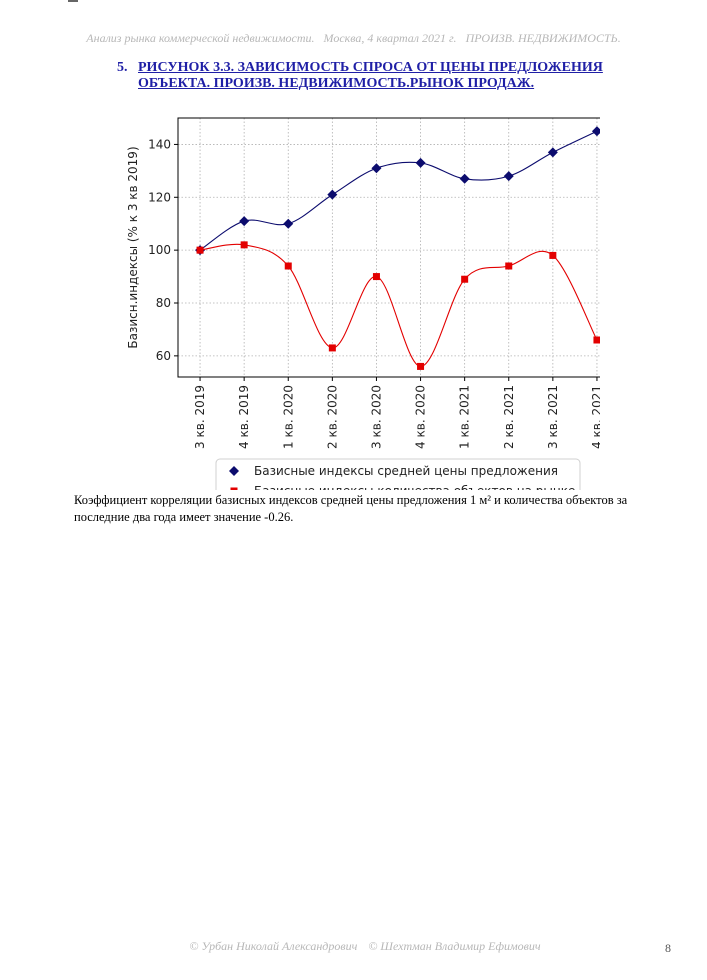 The height and width of the screenshot is (980, 707). What do you see at coordinates (244, 417) in the screenshot?
I see `x-tick-label: 4 кв. 2019` at bounding box center [244, 417].